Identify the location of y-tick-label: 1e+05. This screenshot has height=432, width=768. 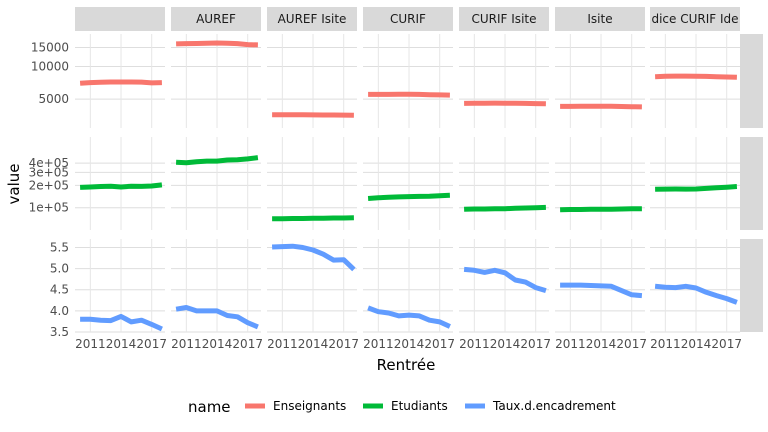
(49, 208).